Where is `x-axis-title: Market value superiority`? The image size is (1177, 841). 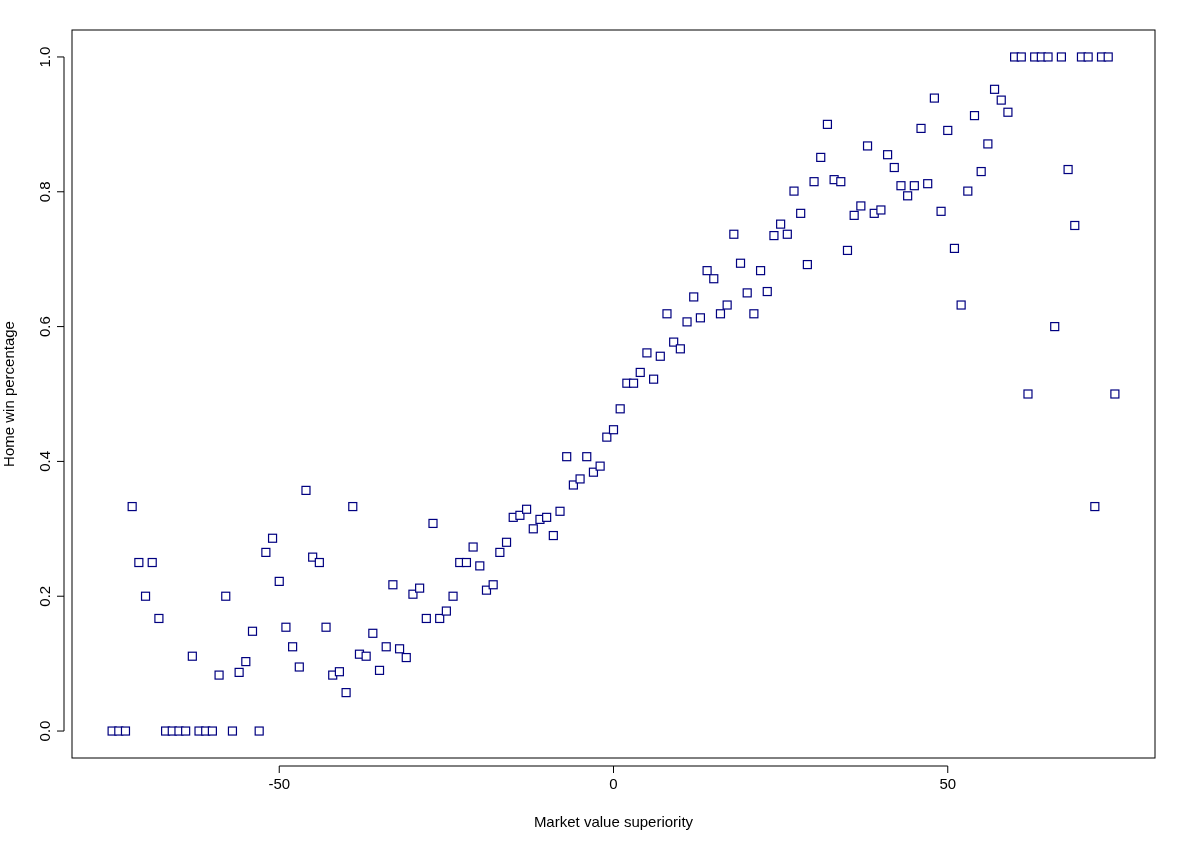
x-axis-title: Market value superiority is located at coordinates (613, 821).